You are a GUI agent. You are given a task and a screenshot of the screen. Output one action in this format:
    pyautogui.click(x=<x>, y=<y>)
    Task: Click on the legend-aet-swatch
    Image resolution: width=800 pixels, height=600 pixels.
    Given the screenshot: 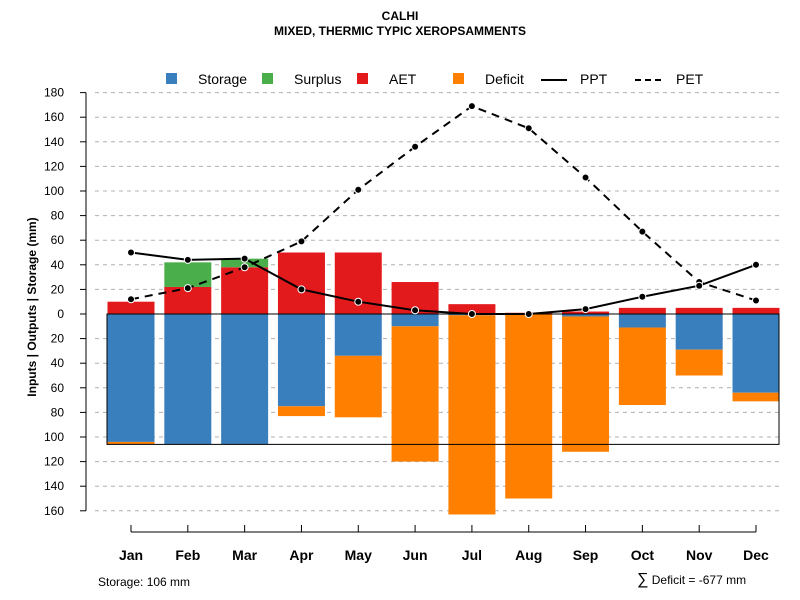 What is the action you would take?
    pyautogui.click(x=362, y=78)
    